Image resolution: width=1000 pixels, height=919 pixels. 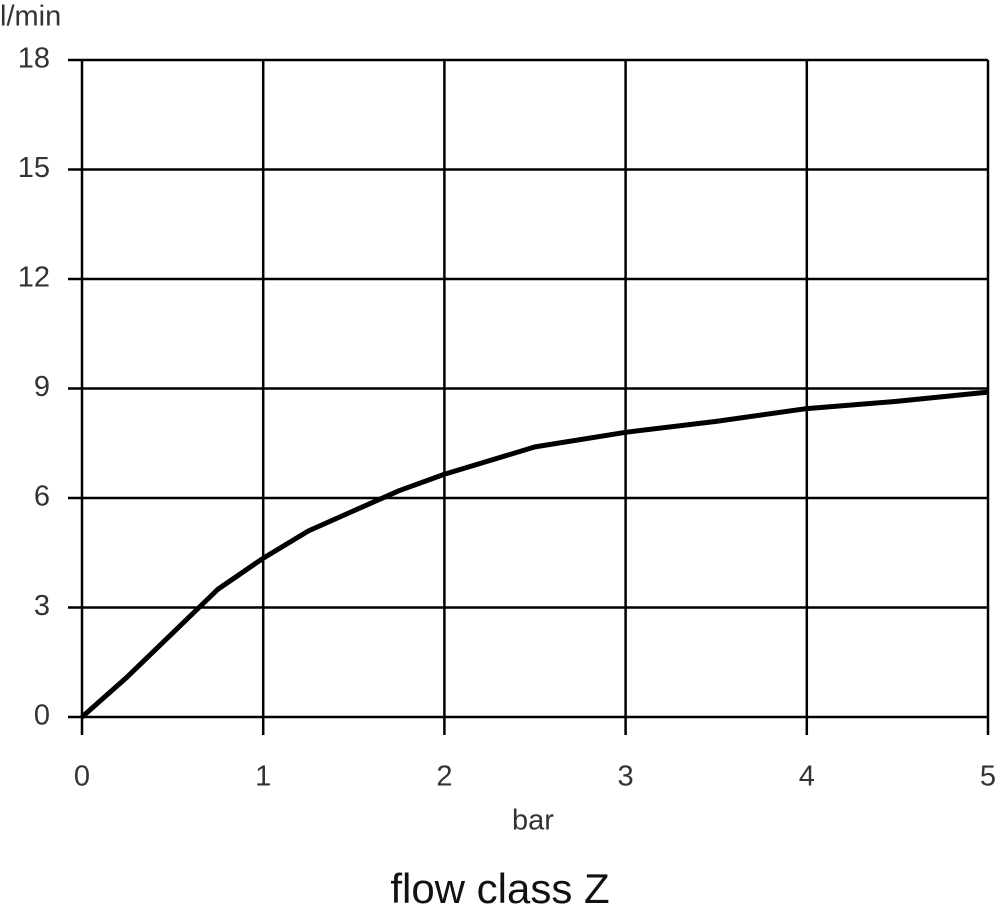 What do you see at coordinates (263, 777) in the screenshot?
I see `x-tick-label: 1` at bounding box center [263, 777].